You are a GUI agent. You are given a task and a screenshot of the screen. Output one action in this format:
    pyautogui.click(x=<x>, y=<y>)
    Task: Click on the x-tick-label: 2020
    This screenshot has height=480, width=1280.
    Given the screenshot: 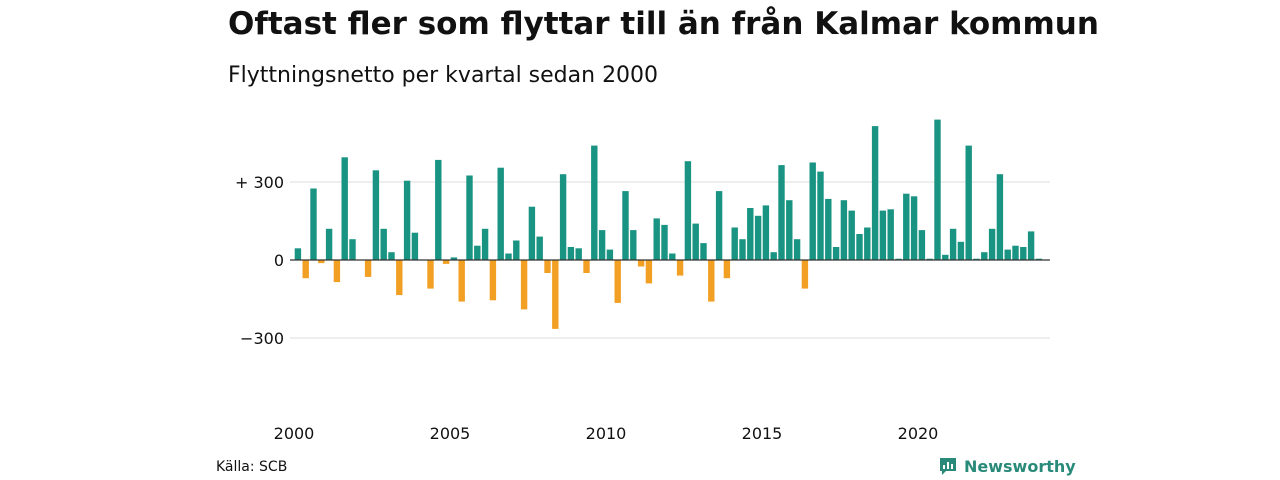 What is the action you would take?
    pyautogui.click(x=918, y=433)
    